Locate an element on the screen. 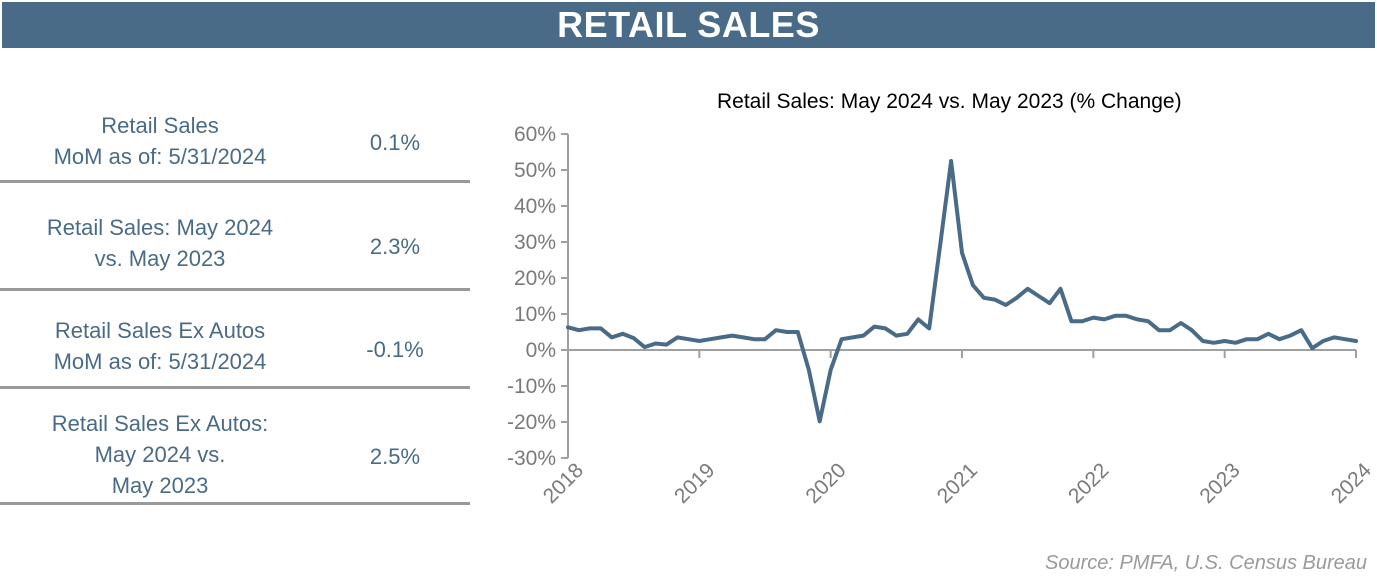 This screenshot has width=1377, height=583. y-axis: 60% 50% 40% 30% 20% 10% 0% -10% -20% -30% is located at coordinates (538, 296).